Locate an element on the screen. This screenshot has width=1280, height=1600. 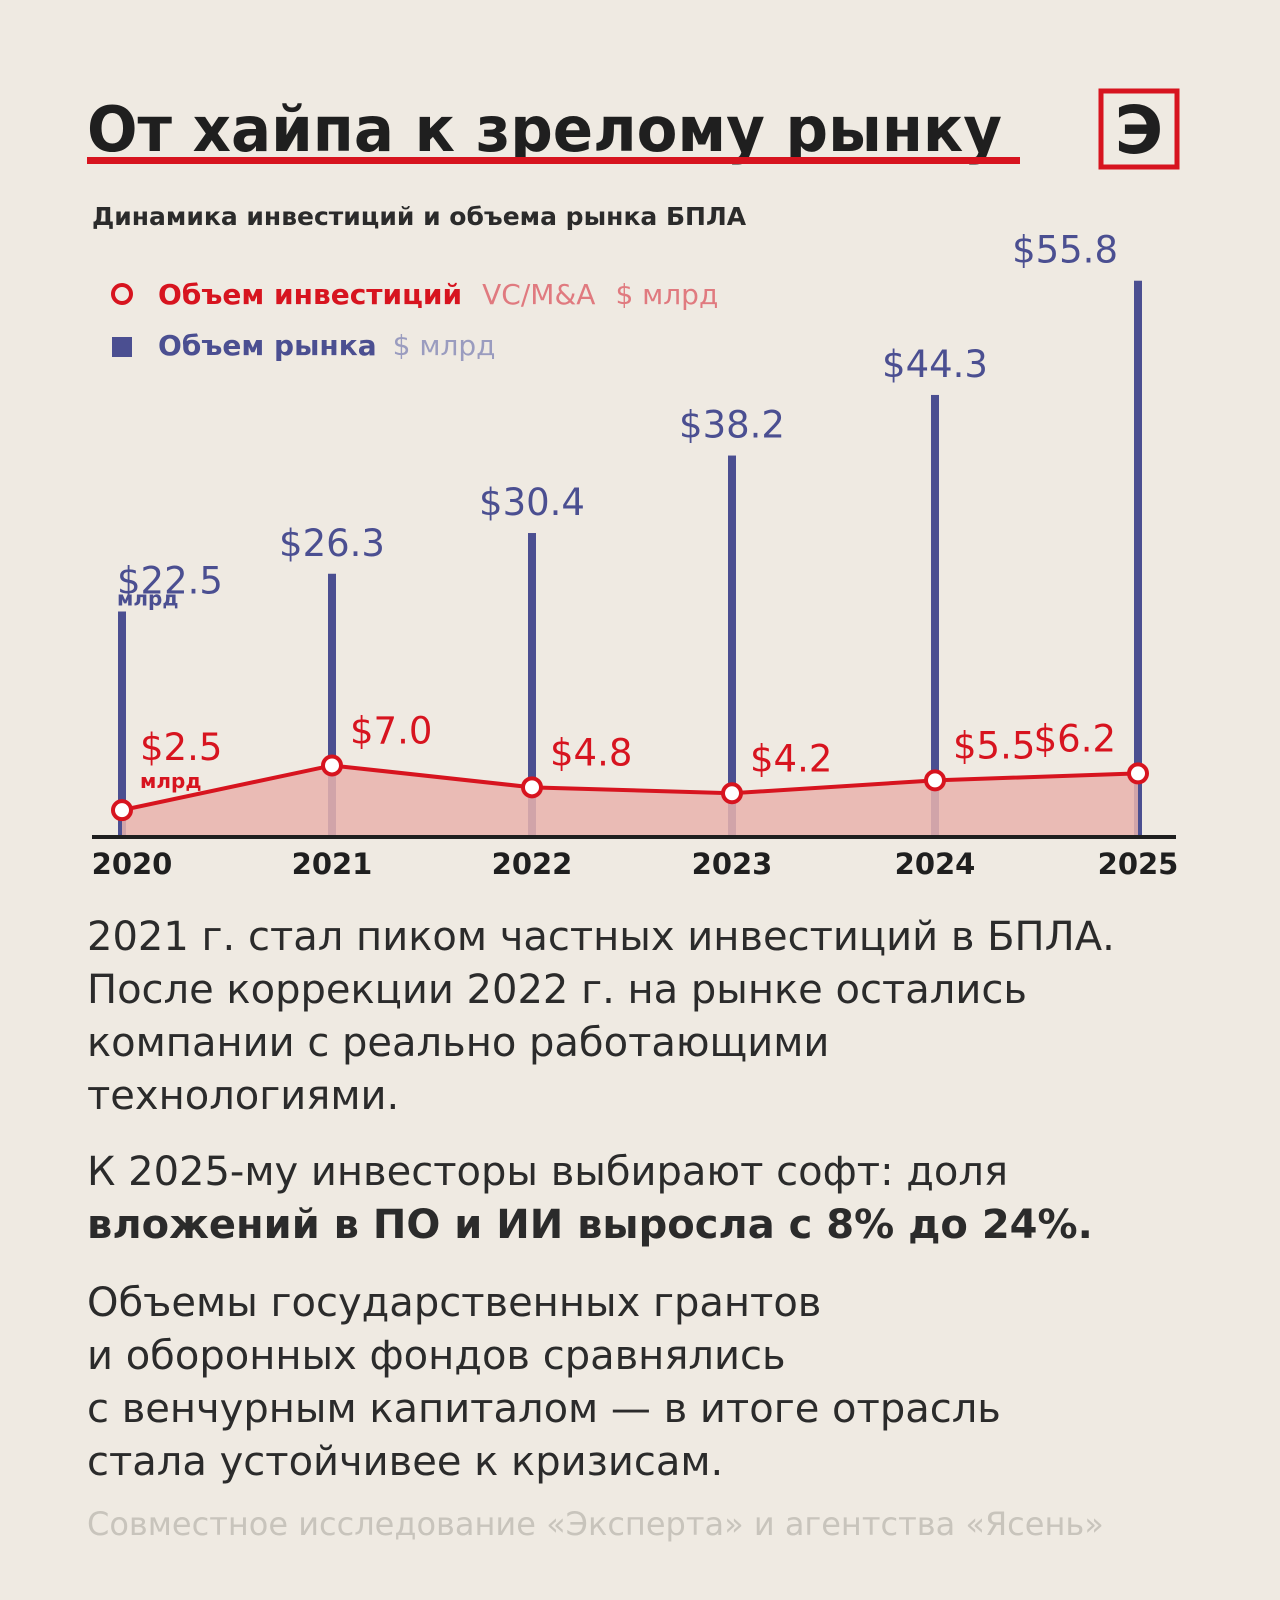
legend-entry: Объем рынка $ млрд is located at coordinates (327, 345).